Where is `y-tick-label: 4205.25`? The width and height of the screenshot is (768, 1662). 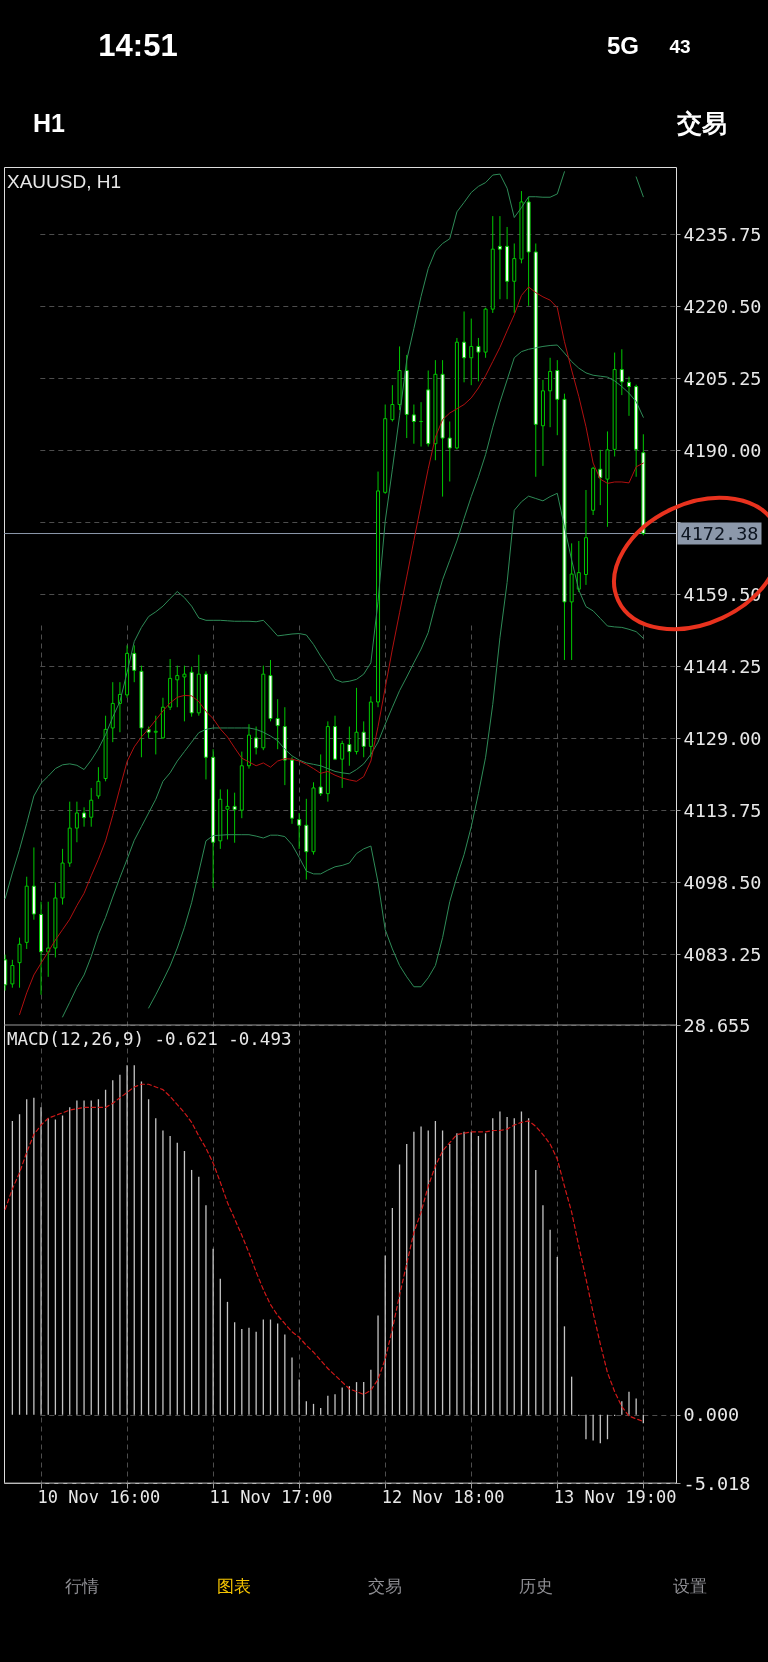
y-tick-label: 4205.25 is located at coordinates (722, 378).